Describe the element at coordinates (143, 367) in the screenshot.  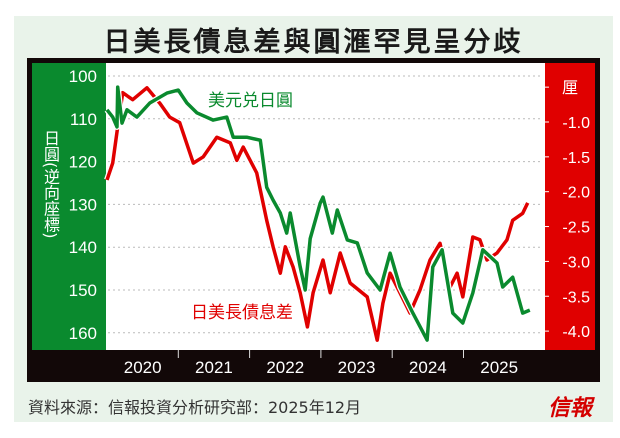
I see `x-tick-label: 2020` at that location.